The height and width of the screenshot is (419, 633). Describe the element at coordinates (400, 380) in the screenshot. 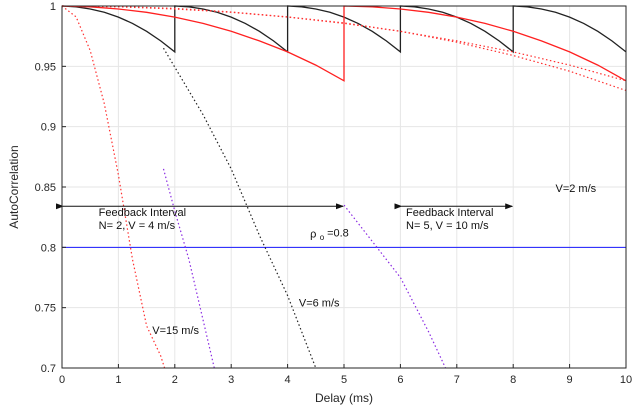

I see `x-tick-label: 6` at that location.